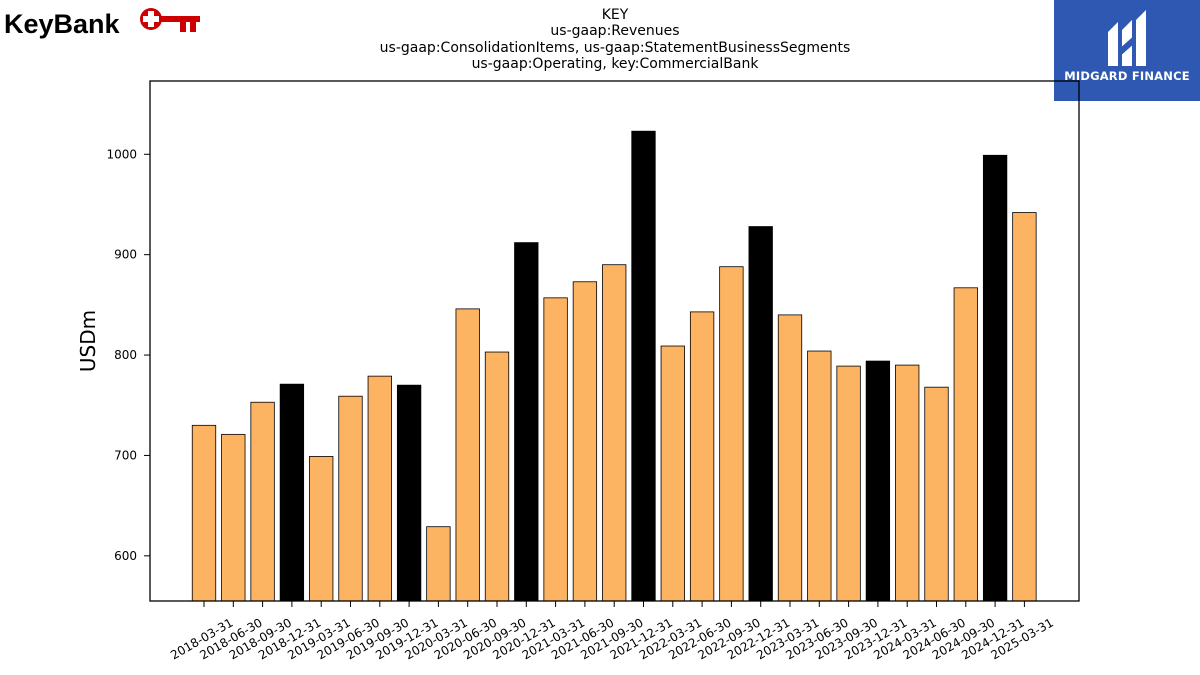 This screenshot has height=675, width=1200. I want to click on y-tick-label-800: 800, so click(125, 355).